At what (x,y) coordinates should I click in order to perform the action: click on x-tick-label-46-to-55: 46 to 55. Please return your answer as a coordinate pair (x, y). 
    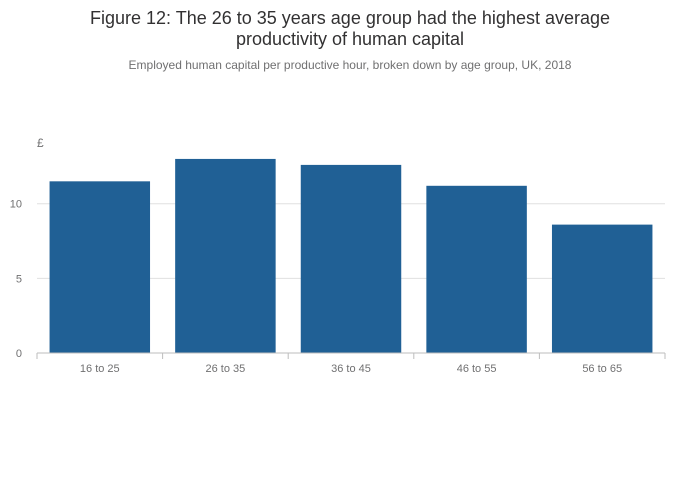
    Looking at the image, I should click on (477, 369).